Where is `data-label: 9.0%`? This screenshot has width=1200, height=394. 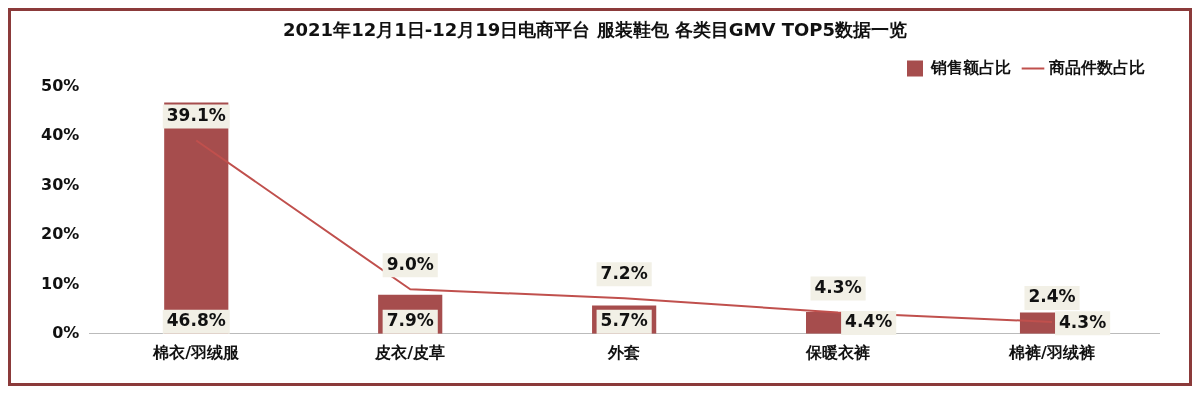 data-label: 9.0% is located at coordinates (410, 263).